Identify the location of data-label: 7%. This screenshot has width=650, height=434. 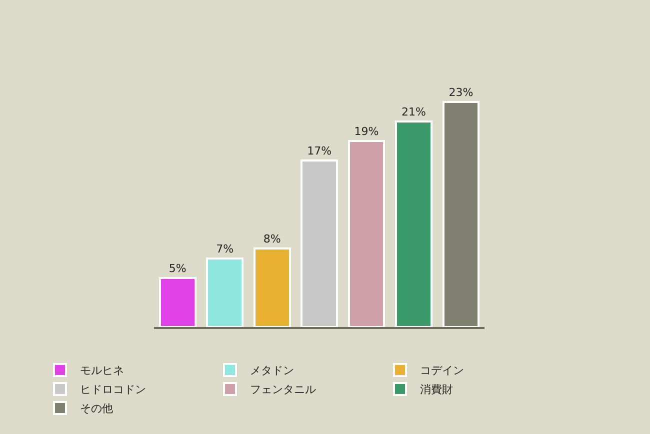
(225, 249).